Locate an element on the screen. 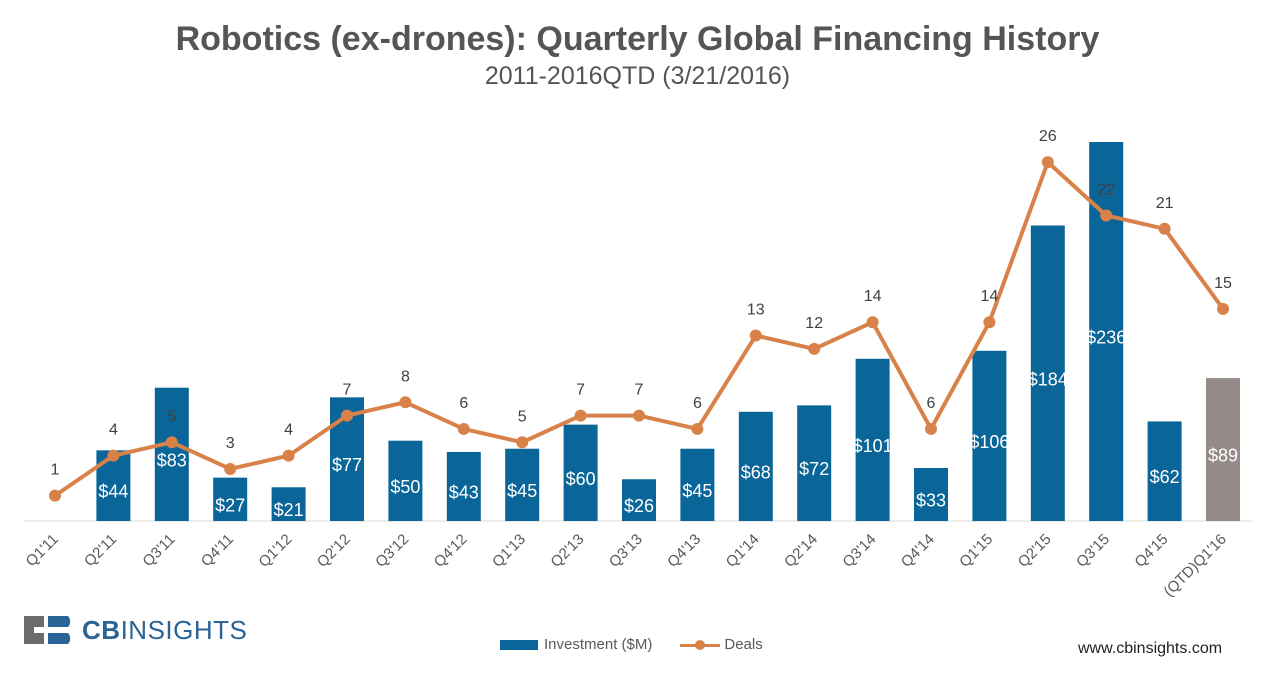 This screenshot has width=1275, height=675. x-tick-label: Q2'14 is located at coordinates (801, 551).